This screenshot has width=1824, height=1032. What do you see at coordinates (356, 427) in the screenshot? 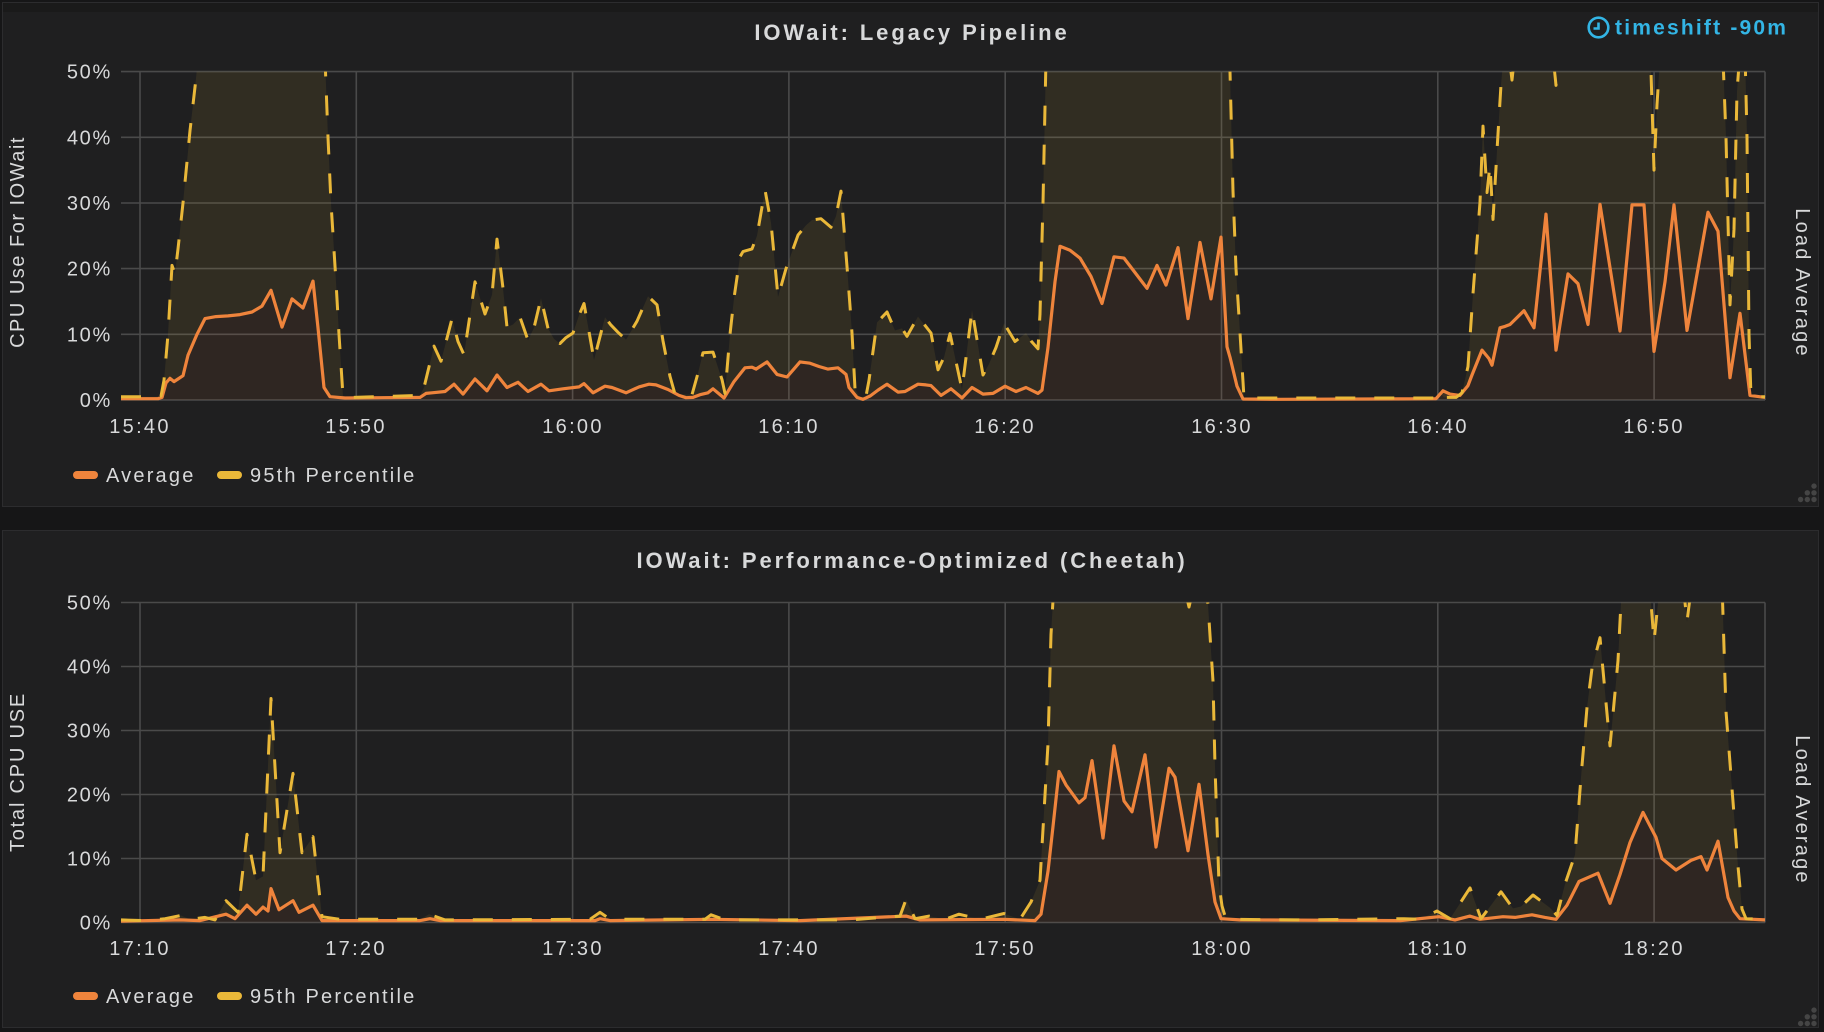
I see `svg-text: 15:50` at bounding box center [356, 427].